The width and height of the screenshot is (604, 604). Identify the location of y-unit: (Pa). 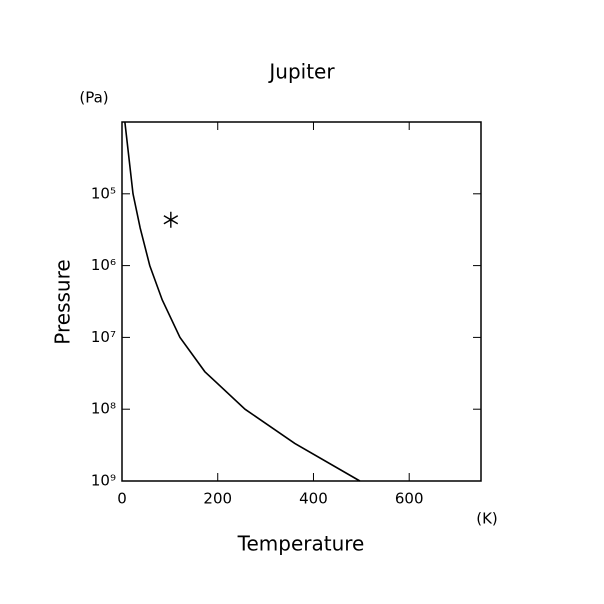
(93, 98).